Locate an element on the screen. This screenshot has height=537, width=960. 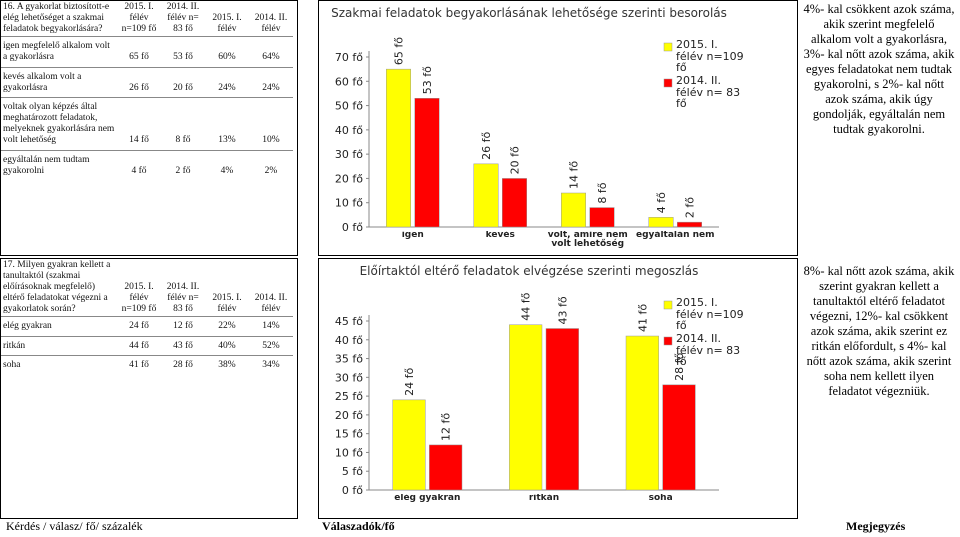
table-cell: 34% is located at coordinates (271, 365).